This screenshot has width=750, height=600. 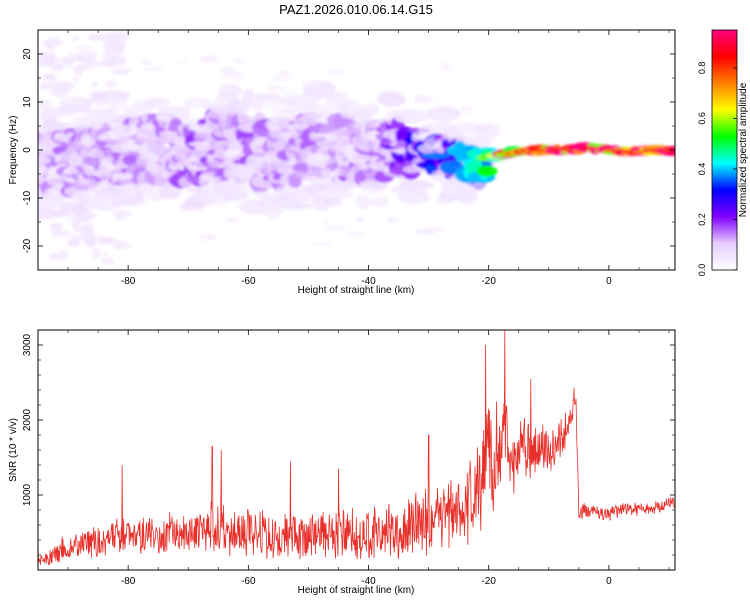 I want to click on colorbar, so click(x=724, y=150).